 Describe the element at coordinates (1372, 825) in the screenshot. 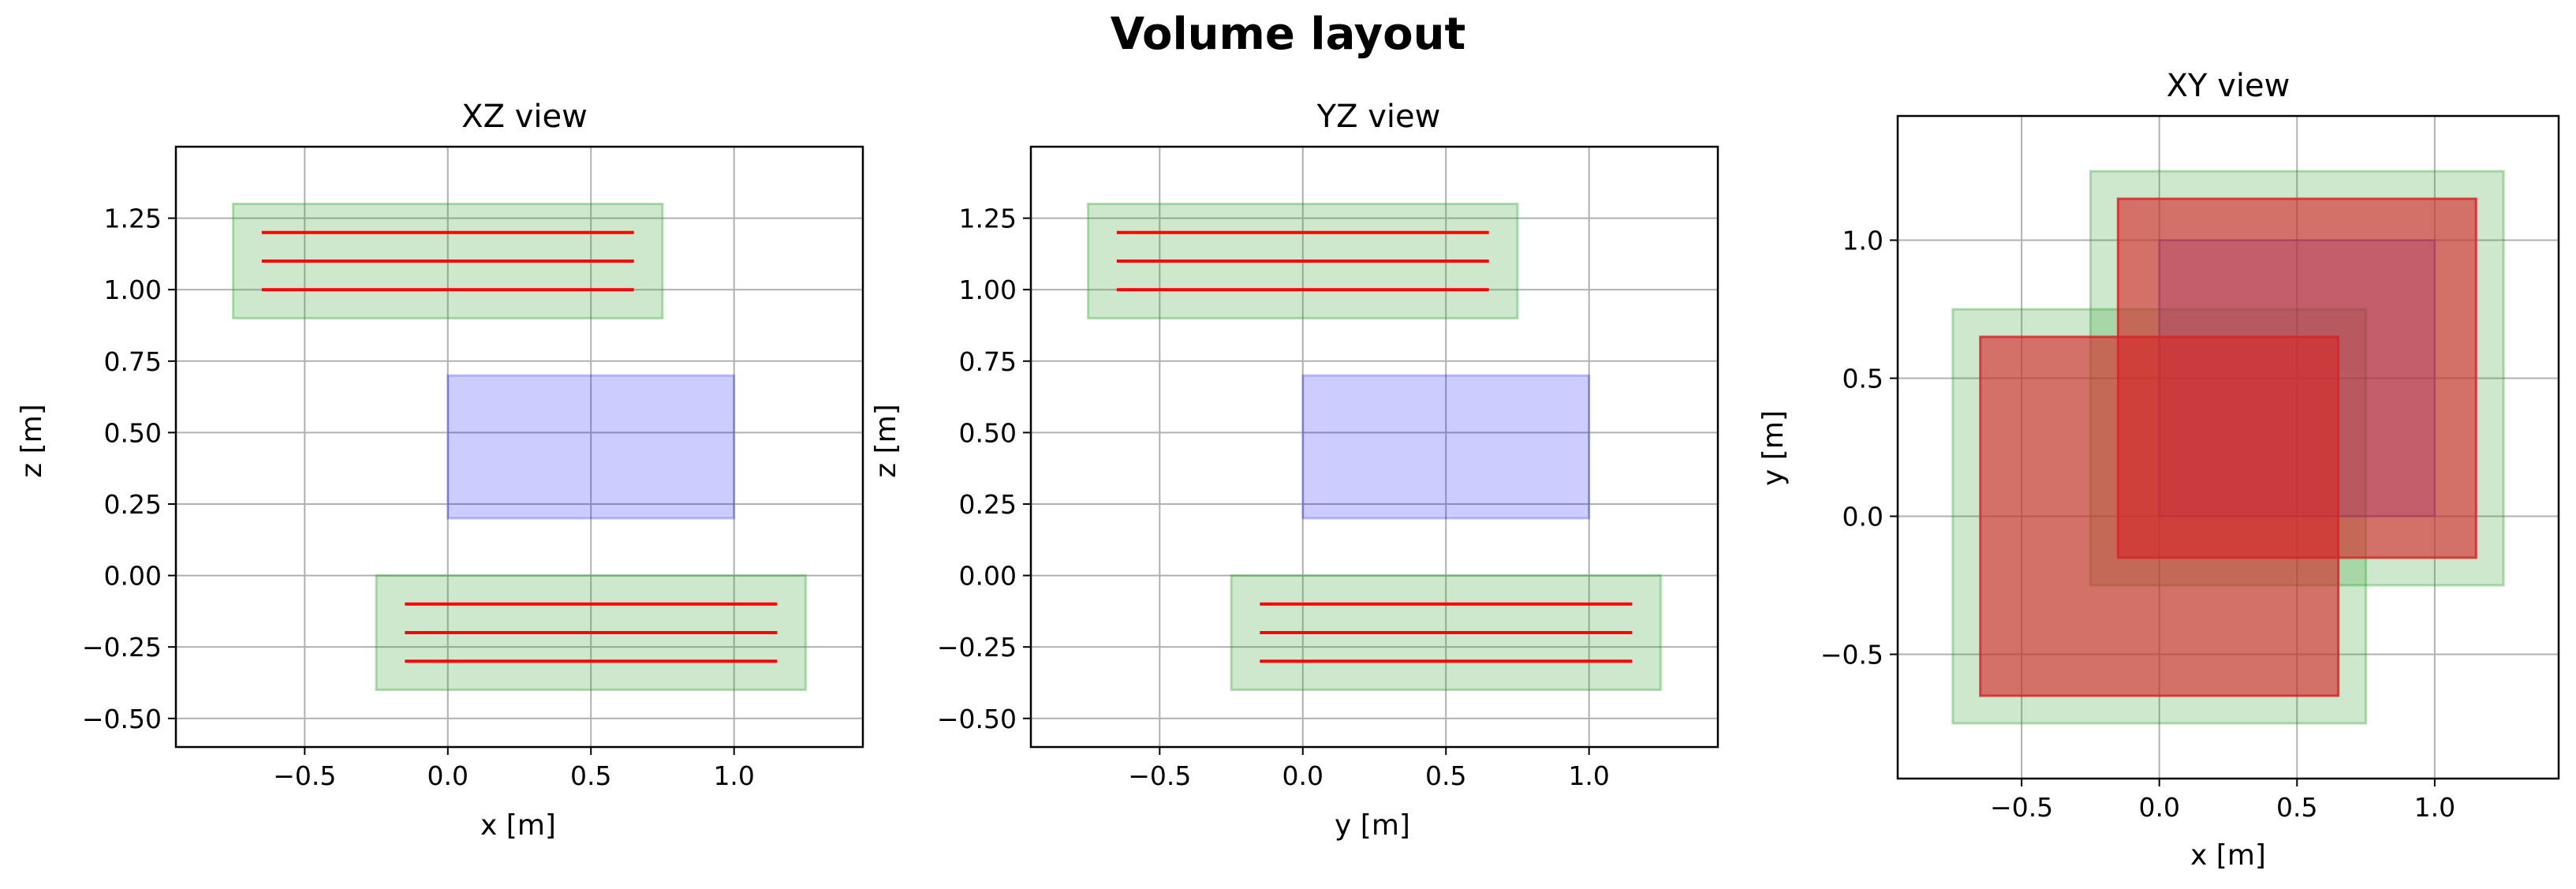

I see `x-axis-label: y [m]` at that location.